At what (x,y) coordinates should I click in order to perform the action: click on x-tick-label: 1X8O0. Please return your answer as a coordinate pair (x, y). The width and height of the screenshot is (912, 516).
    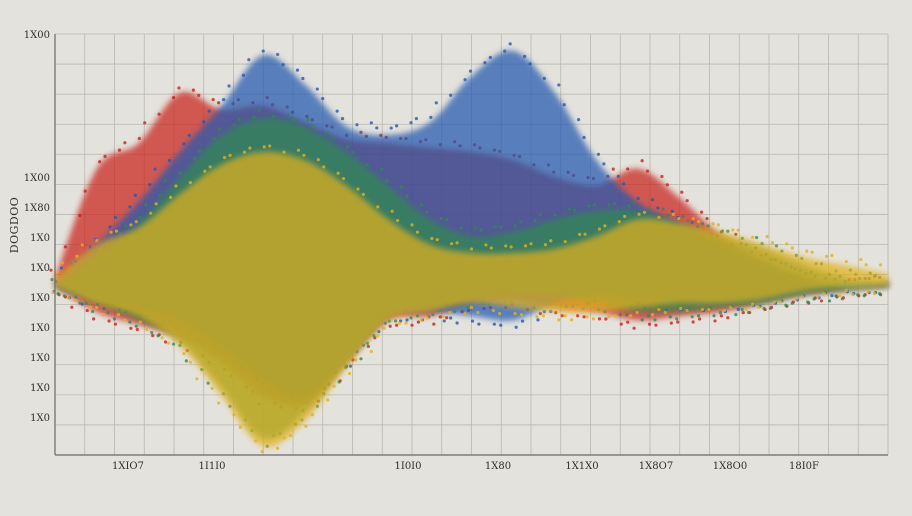
    Looking at the image, I should click on (730, 466).